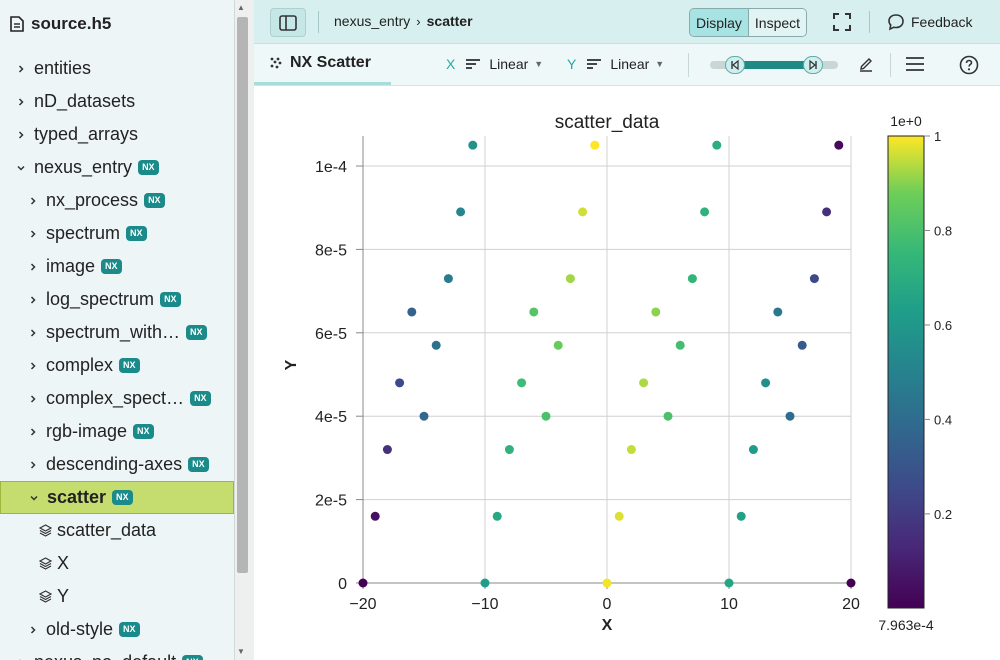 The width and height of the screenshot is (1000, 660). What do you see at coordinates (117, 299) in the screenshot?
I see `sidebar-item-log-spectrum: log_spectrum NX` at bounding box center [117, 299].